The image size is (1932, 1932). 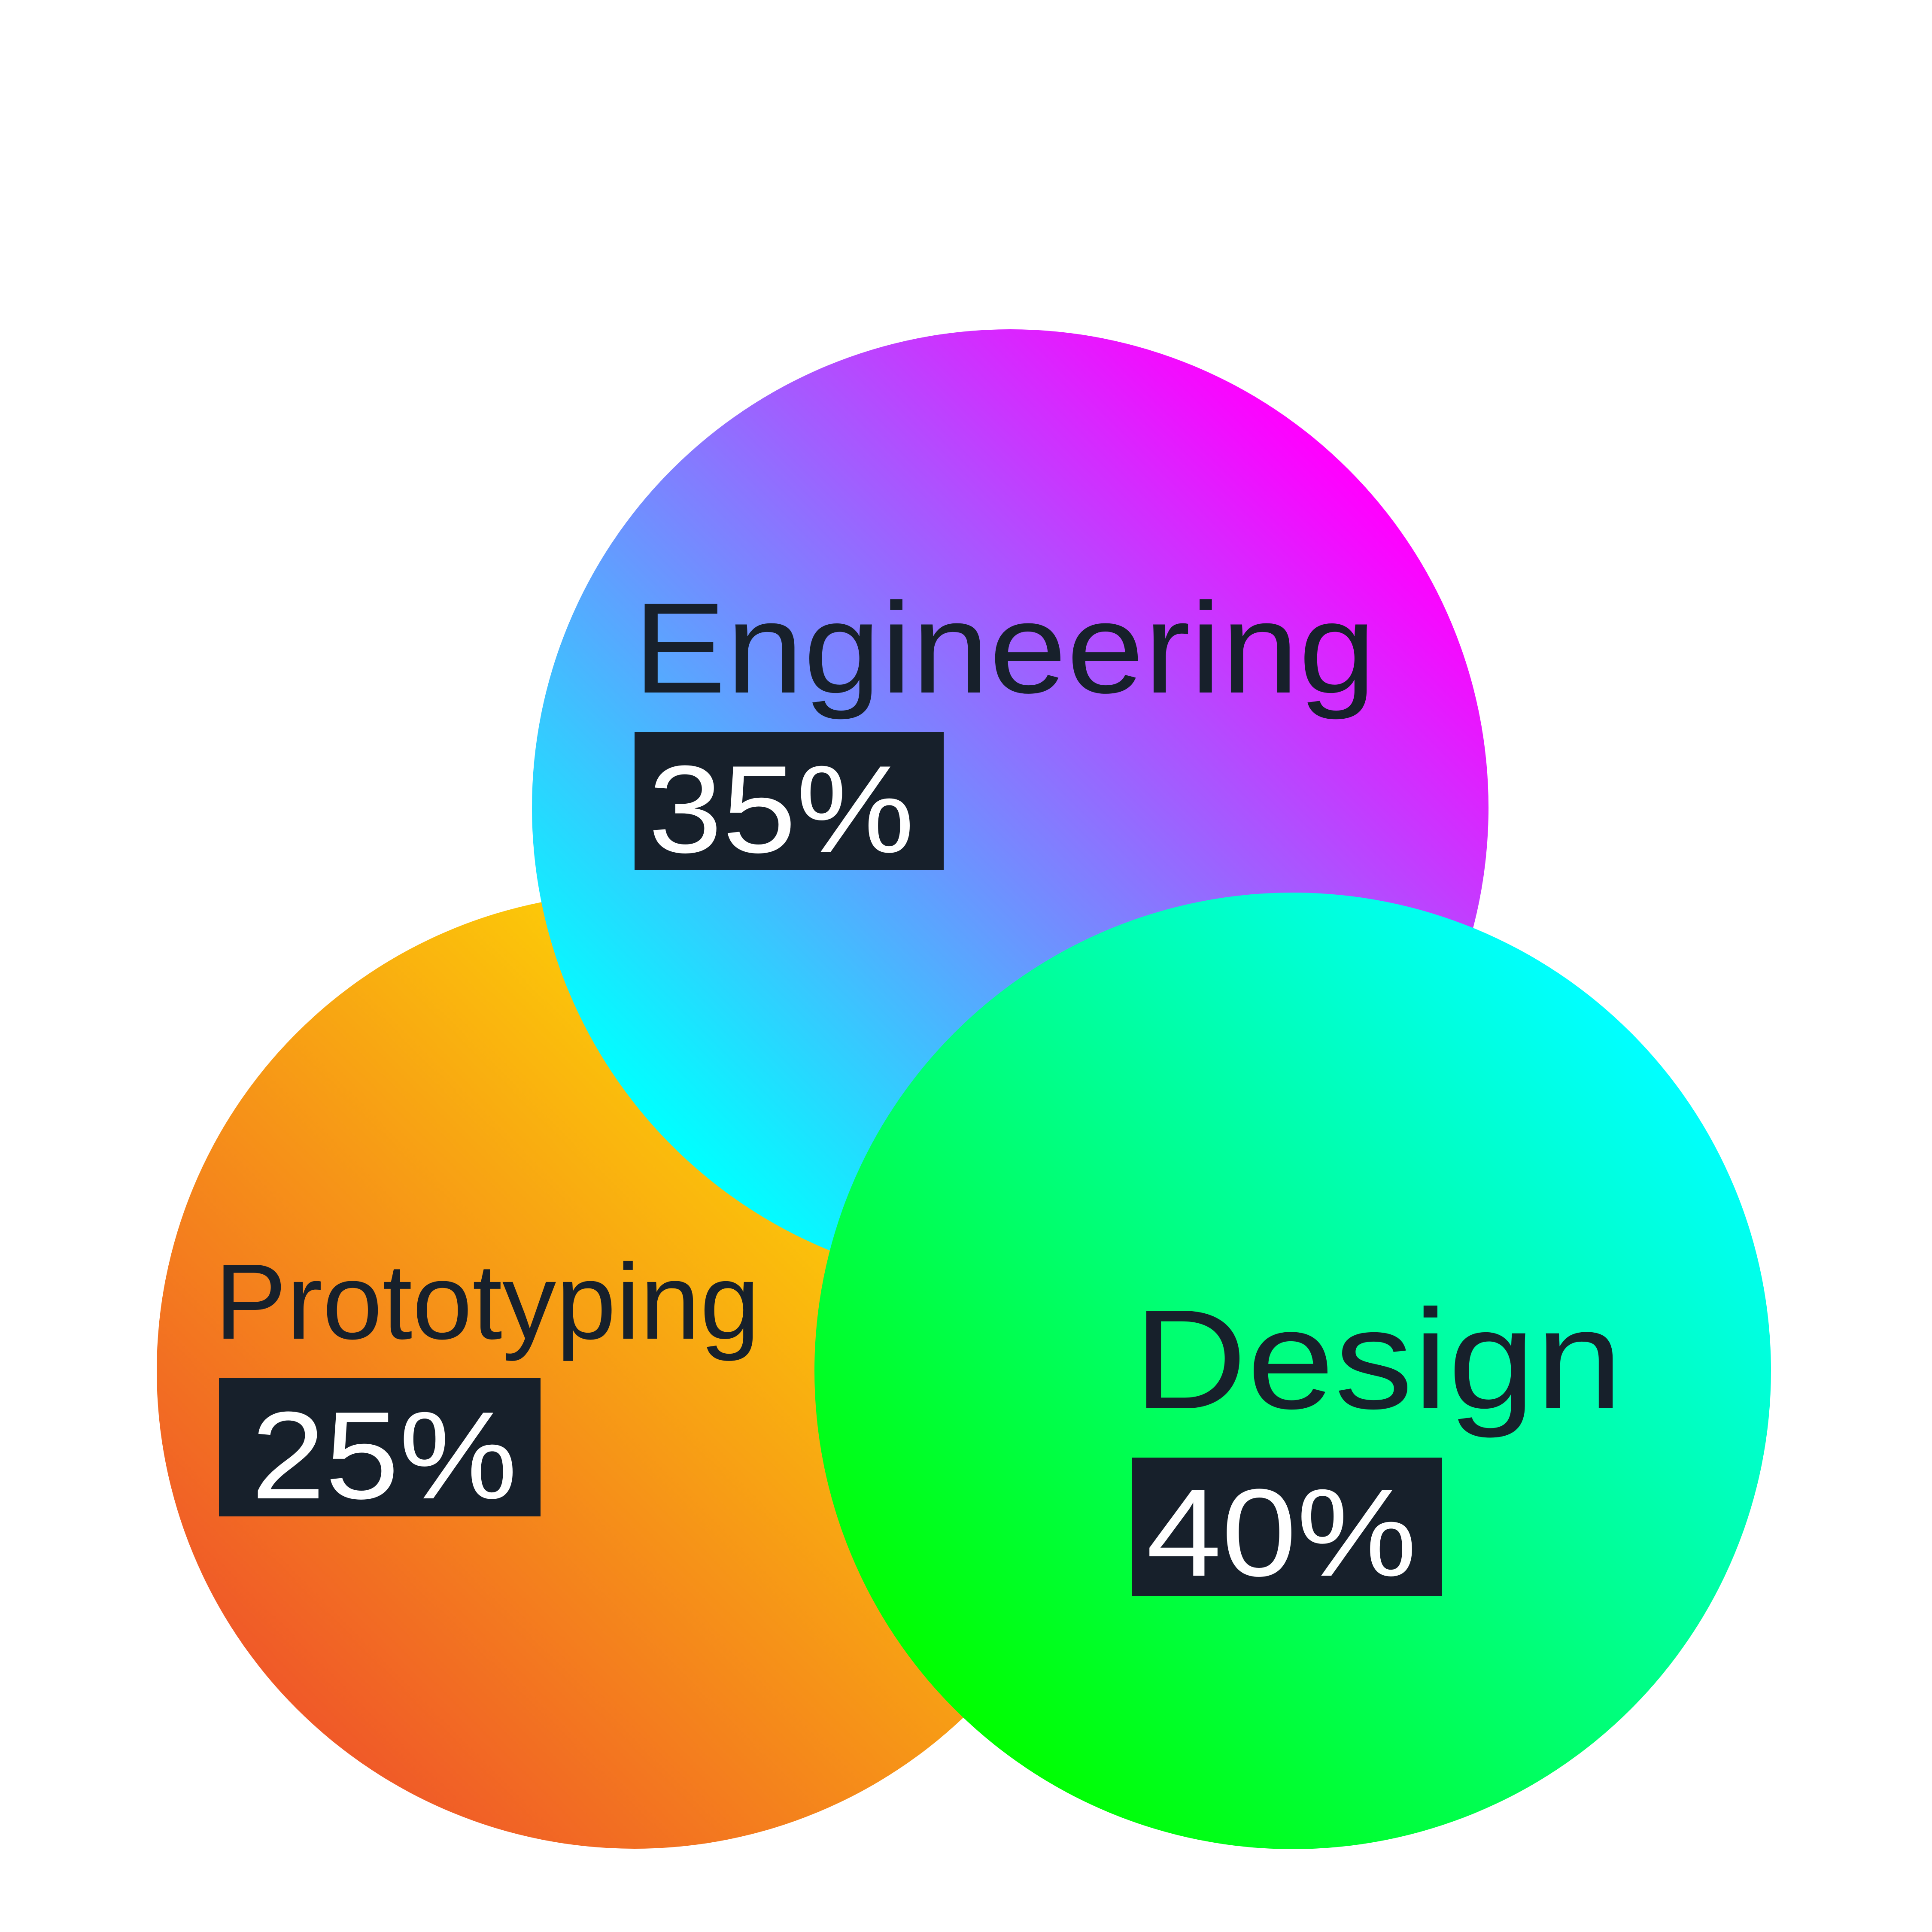 I want to click on engineering-percent-badge, so click(x=790, y=801).